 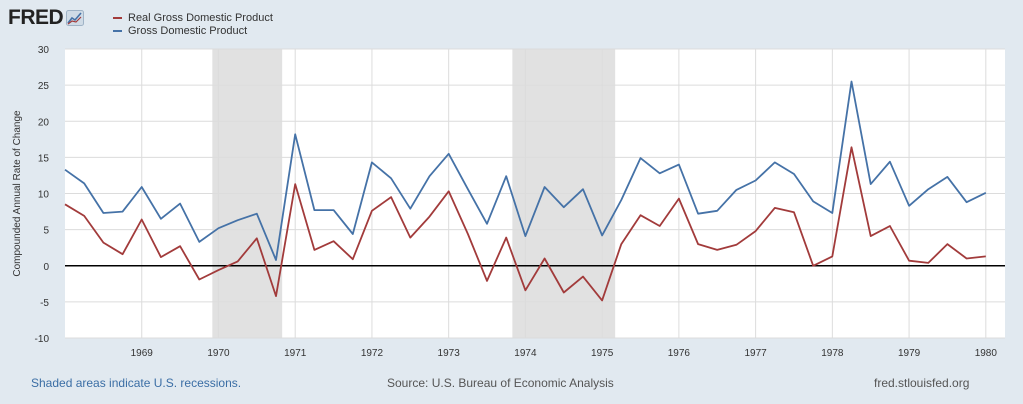 I want to click on x-tick-label: 1977, so click(x=755, y=353).